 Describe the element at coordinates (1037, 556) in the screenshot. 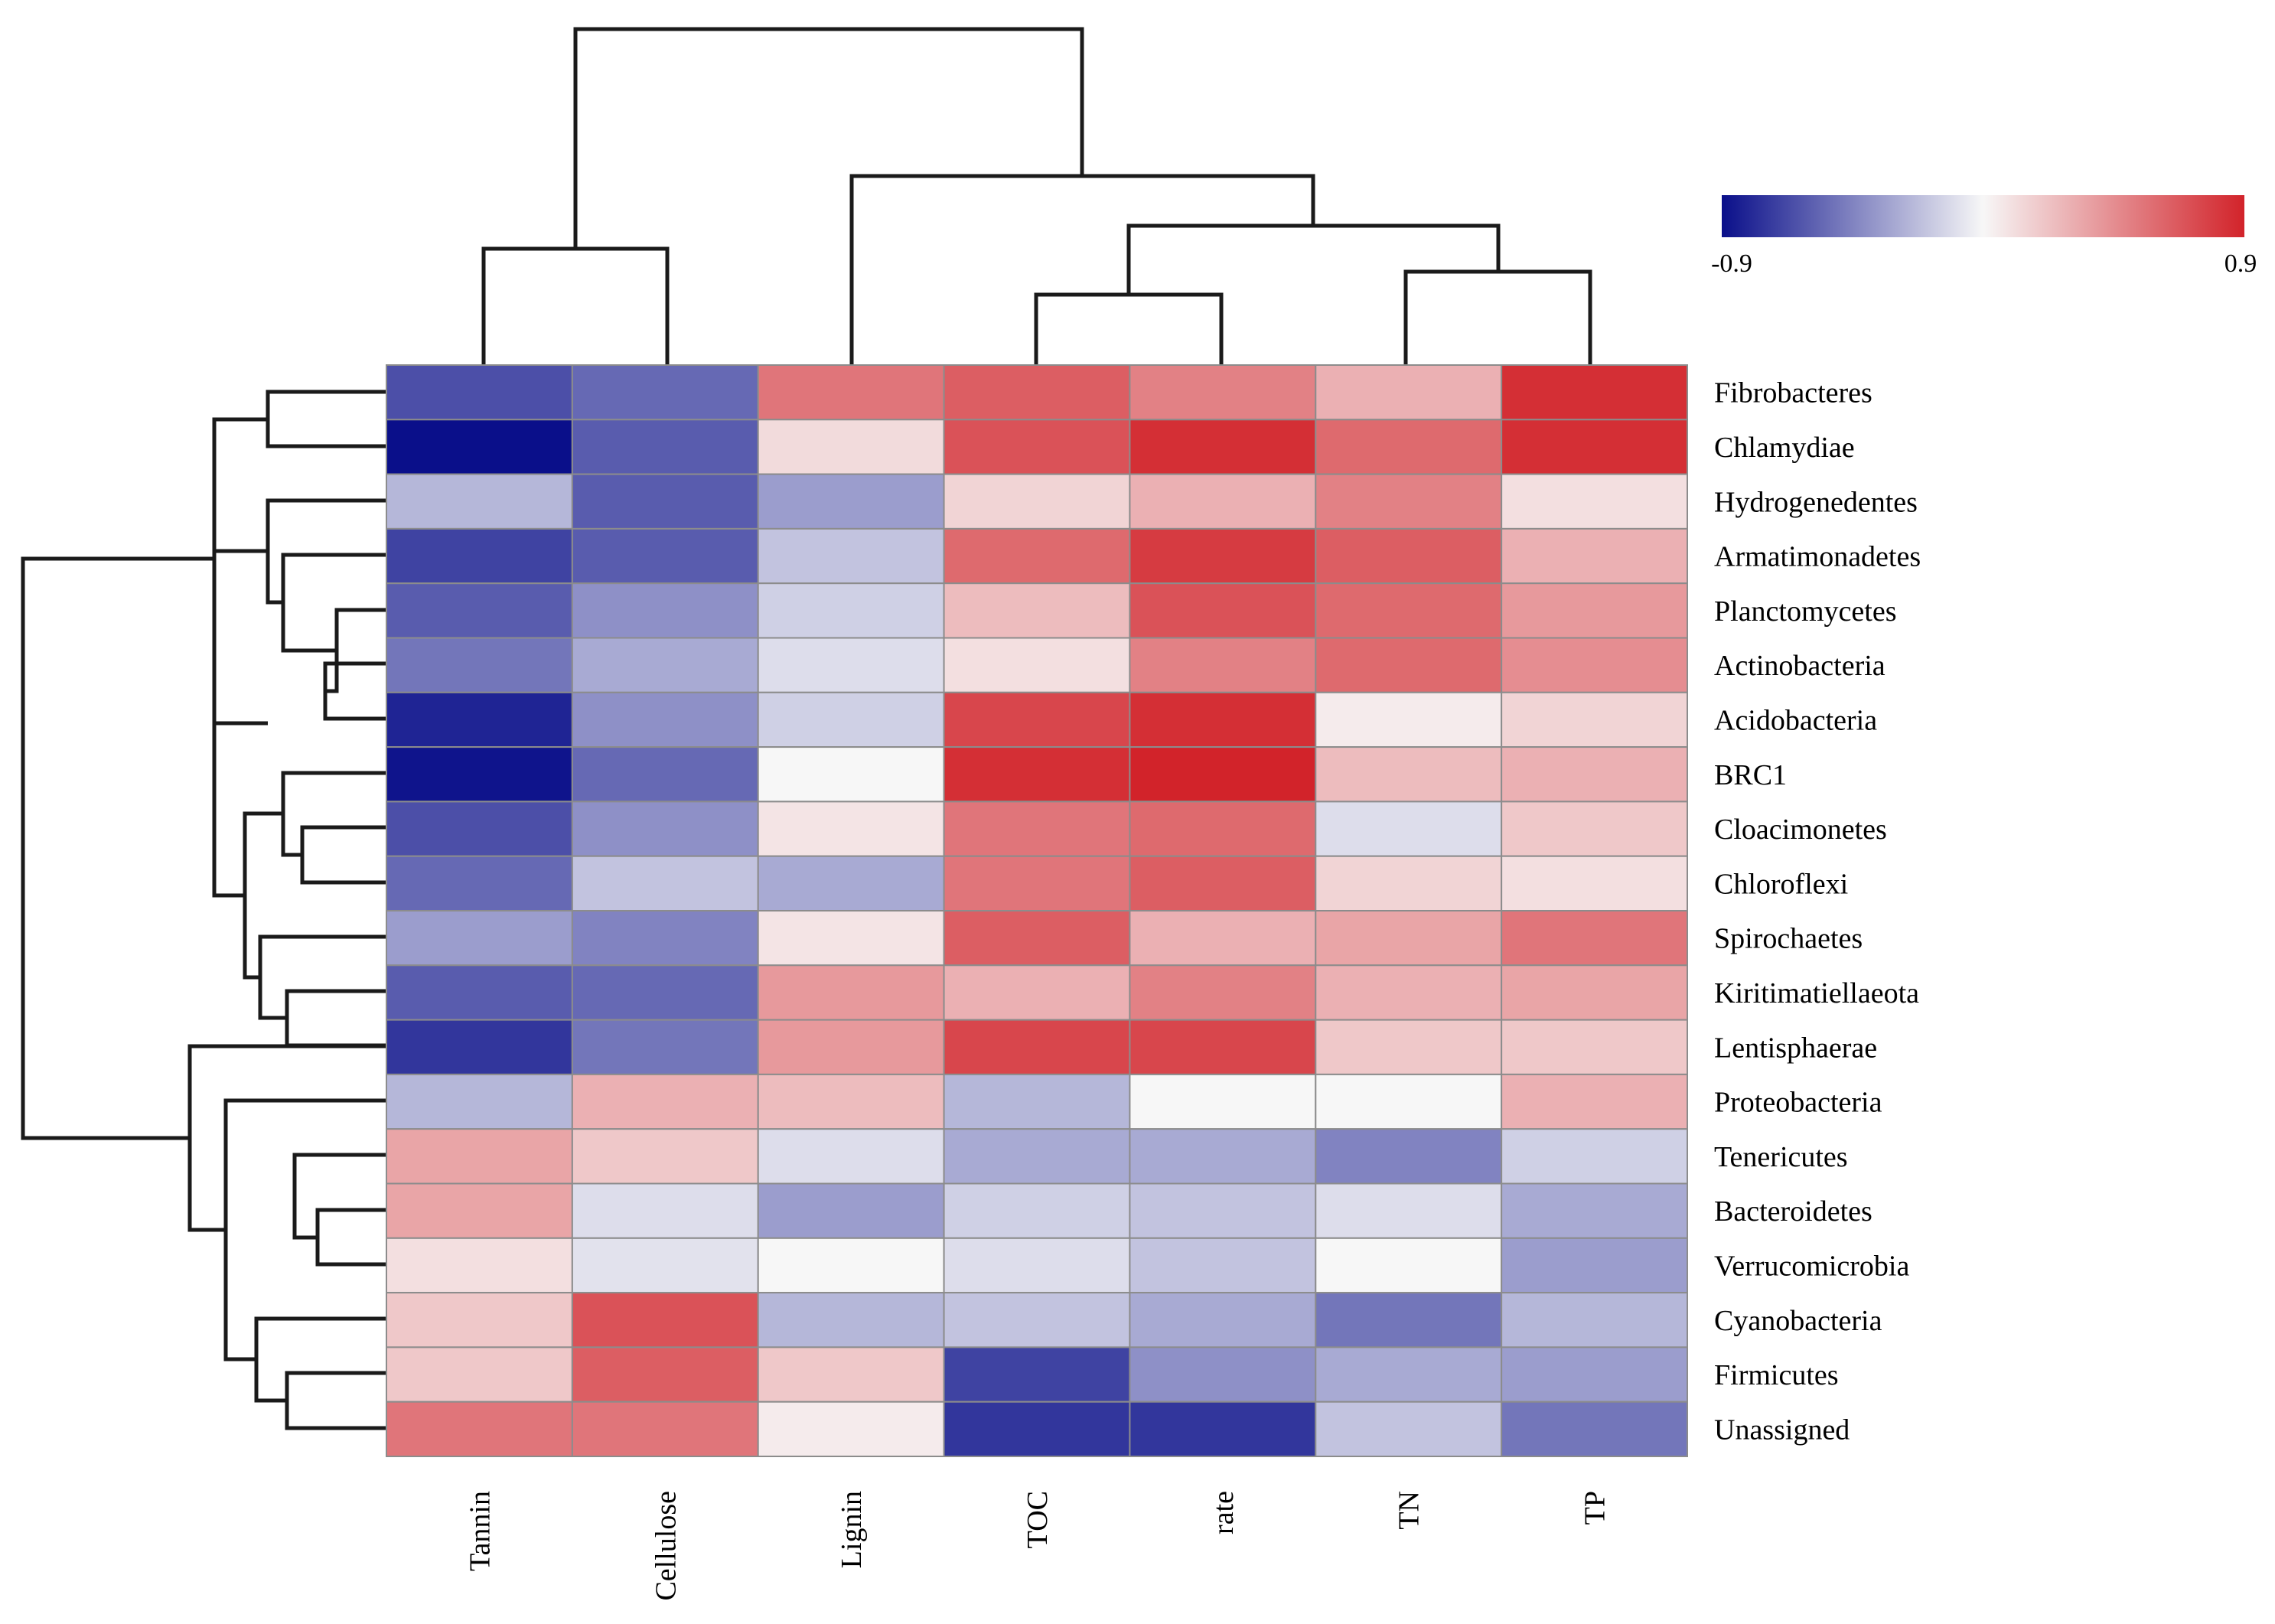

I see `heatmap-cell-armatimonadetes-toc` at that location.